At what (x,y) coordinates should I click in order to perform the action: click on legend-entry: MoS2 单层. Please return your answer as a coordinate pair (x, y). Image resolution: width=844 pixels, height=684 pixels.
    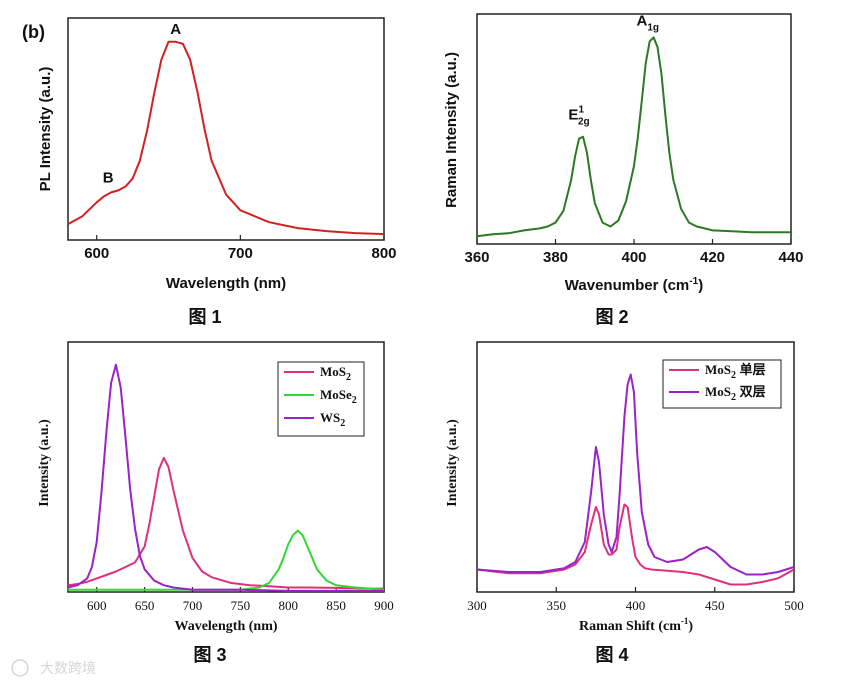
    Looking at the image, I should click on (735, 371).